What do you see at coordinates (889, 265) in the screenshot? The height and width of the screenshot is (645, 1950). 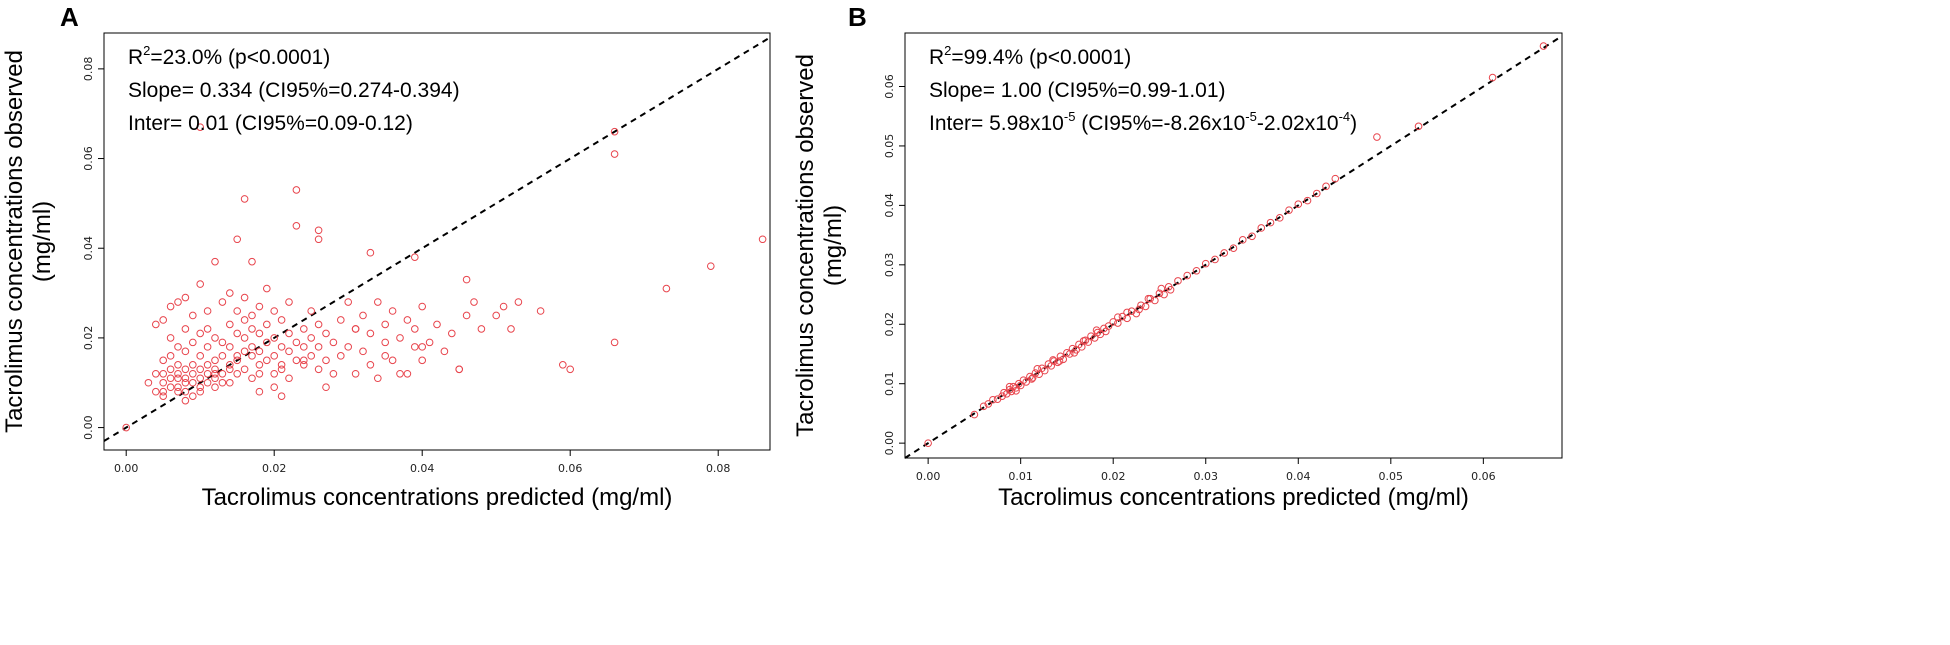 I see `y-tick-label: 0.03` at bounding box center [889, 265].